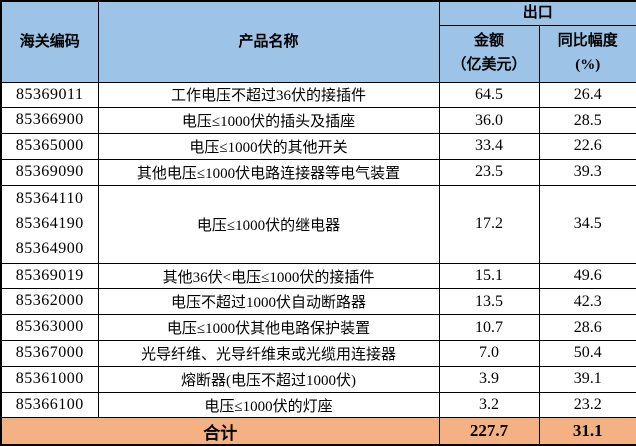 This screenshot has height=446, width=636. I want to click on hs-code: 85364190, so click(49, 223).